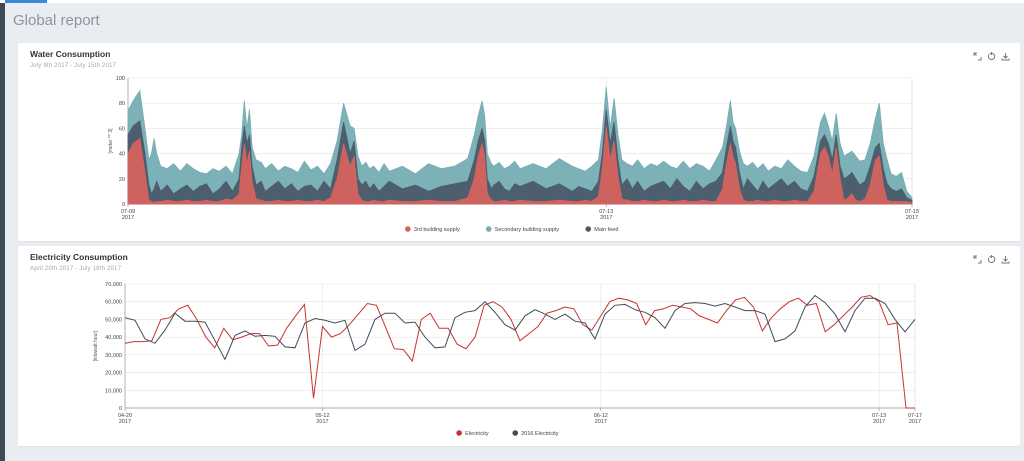 The width and height of the screenshot is (1024, 461). What do you see at coordinates (113, 374) in the screenshot?
I see `y-tick-label: 20,000` at bounding box center [113, 374].